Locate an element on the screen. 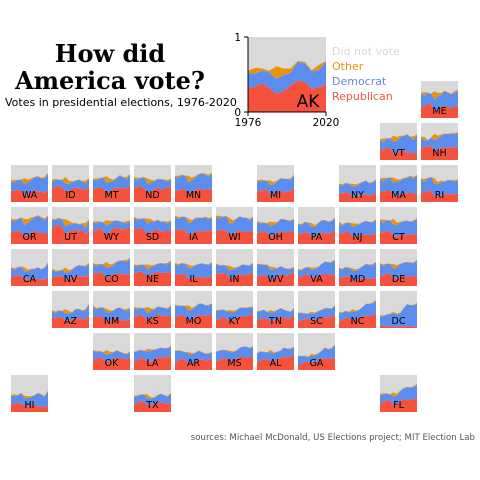 Image resolution: width=480 pixels, height=480 pixels. area-other-va is located at coordinates (316, 265).